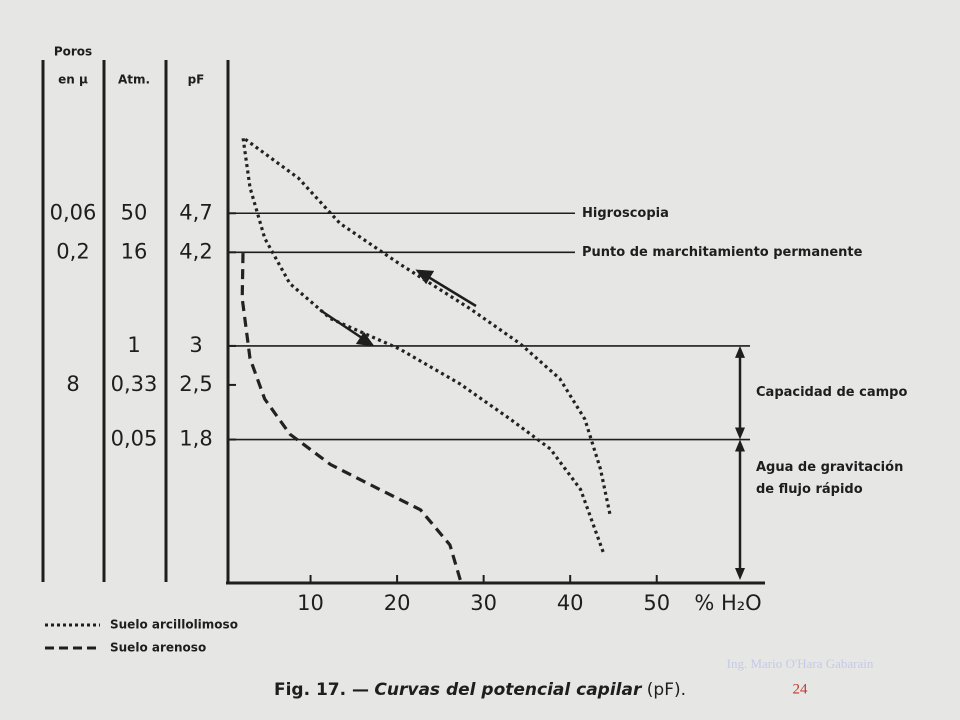 The width and height of the screenshot is (960, 720). I want to click on x-tick-label: 30, so click(483, 603).